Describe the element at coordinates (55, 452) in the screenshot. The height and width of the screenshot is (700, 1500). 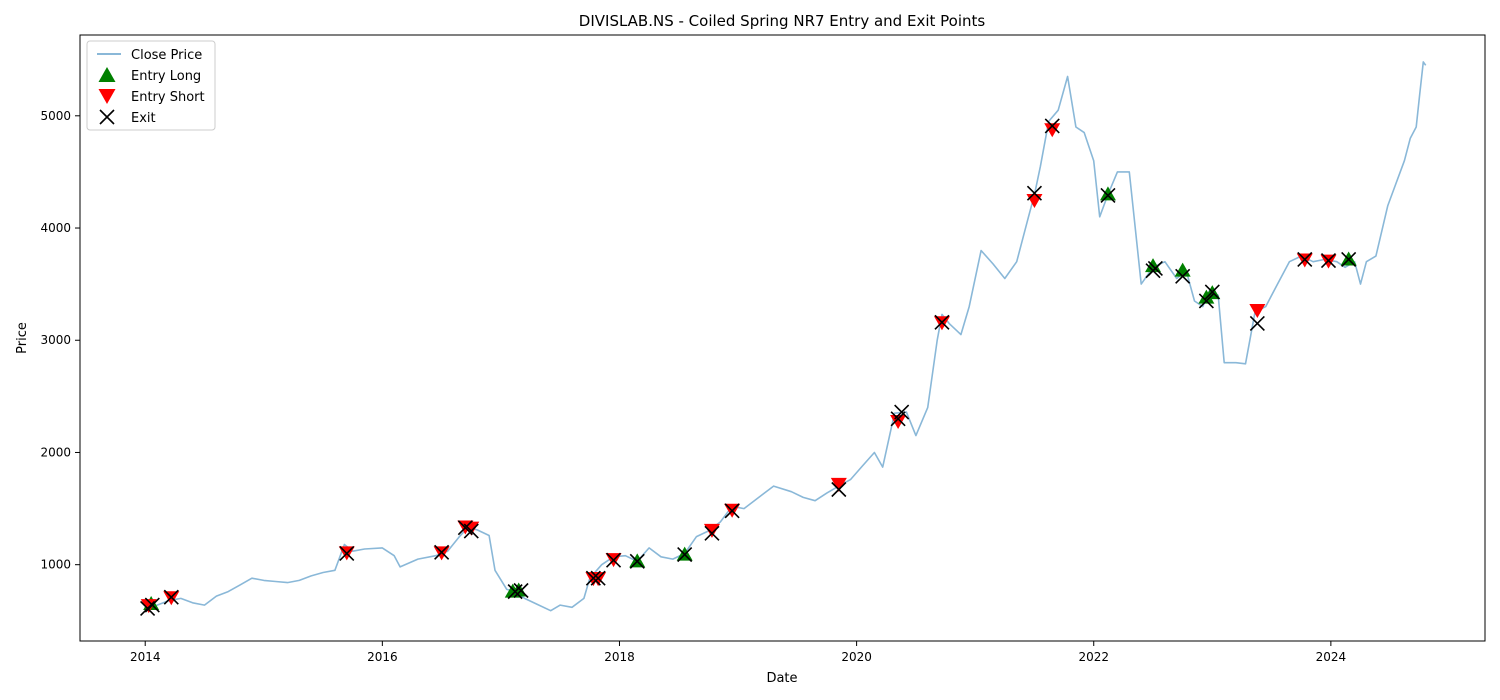
I see `y-tick-label: 2000` at that location.